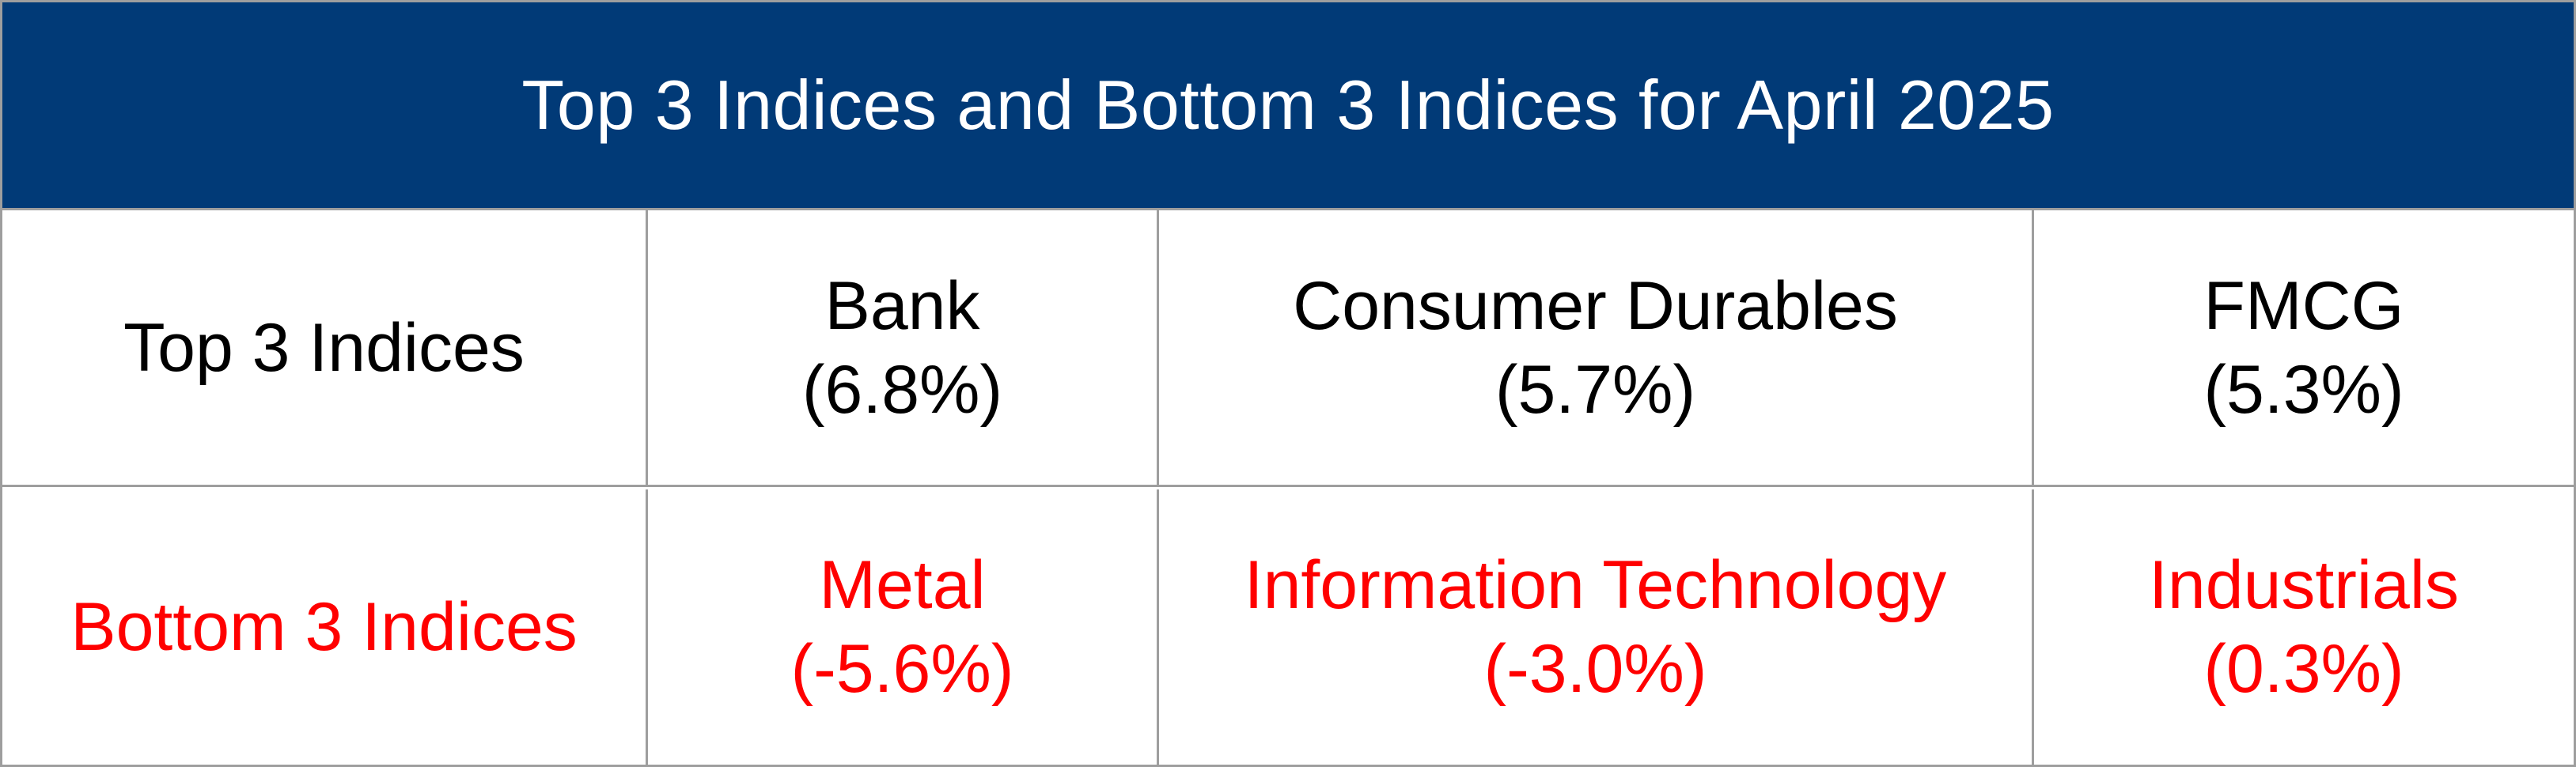 This screenshot has width=2576, height=767. I want to click on index-name: FMCG, so click(2303, 305).